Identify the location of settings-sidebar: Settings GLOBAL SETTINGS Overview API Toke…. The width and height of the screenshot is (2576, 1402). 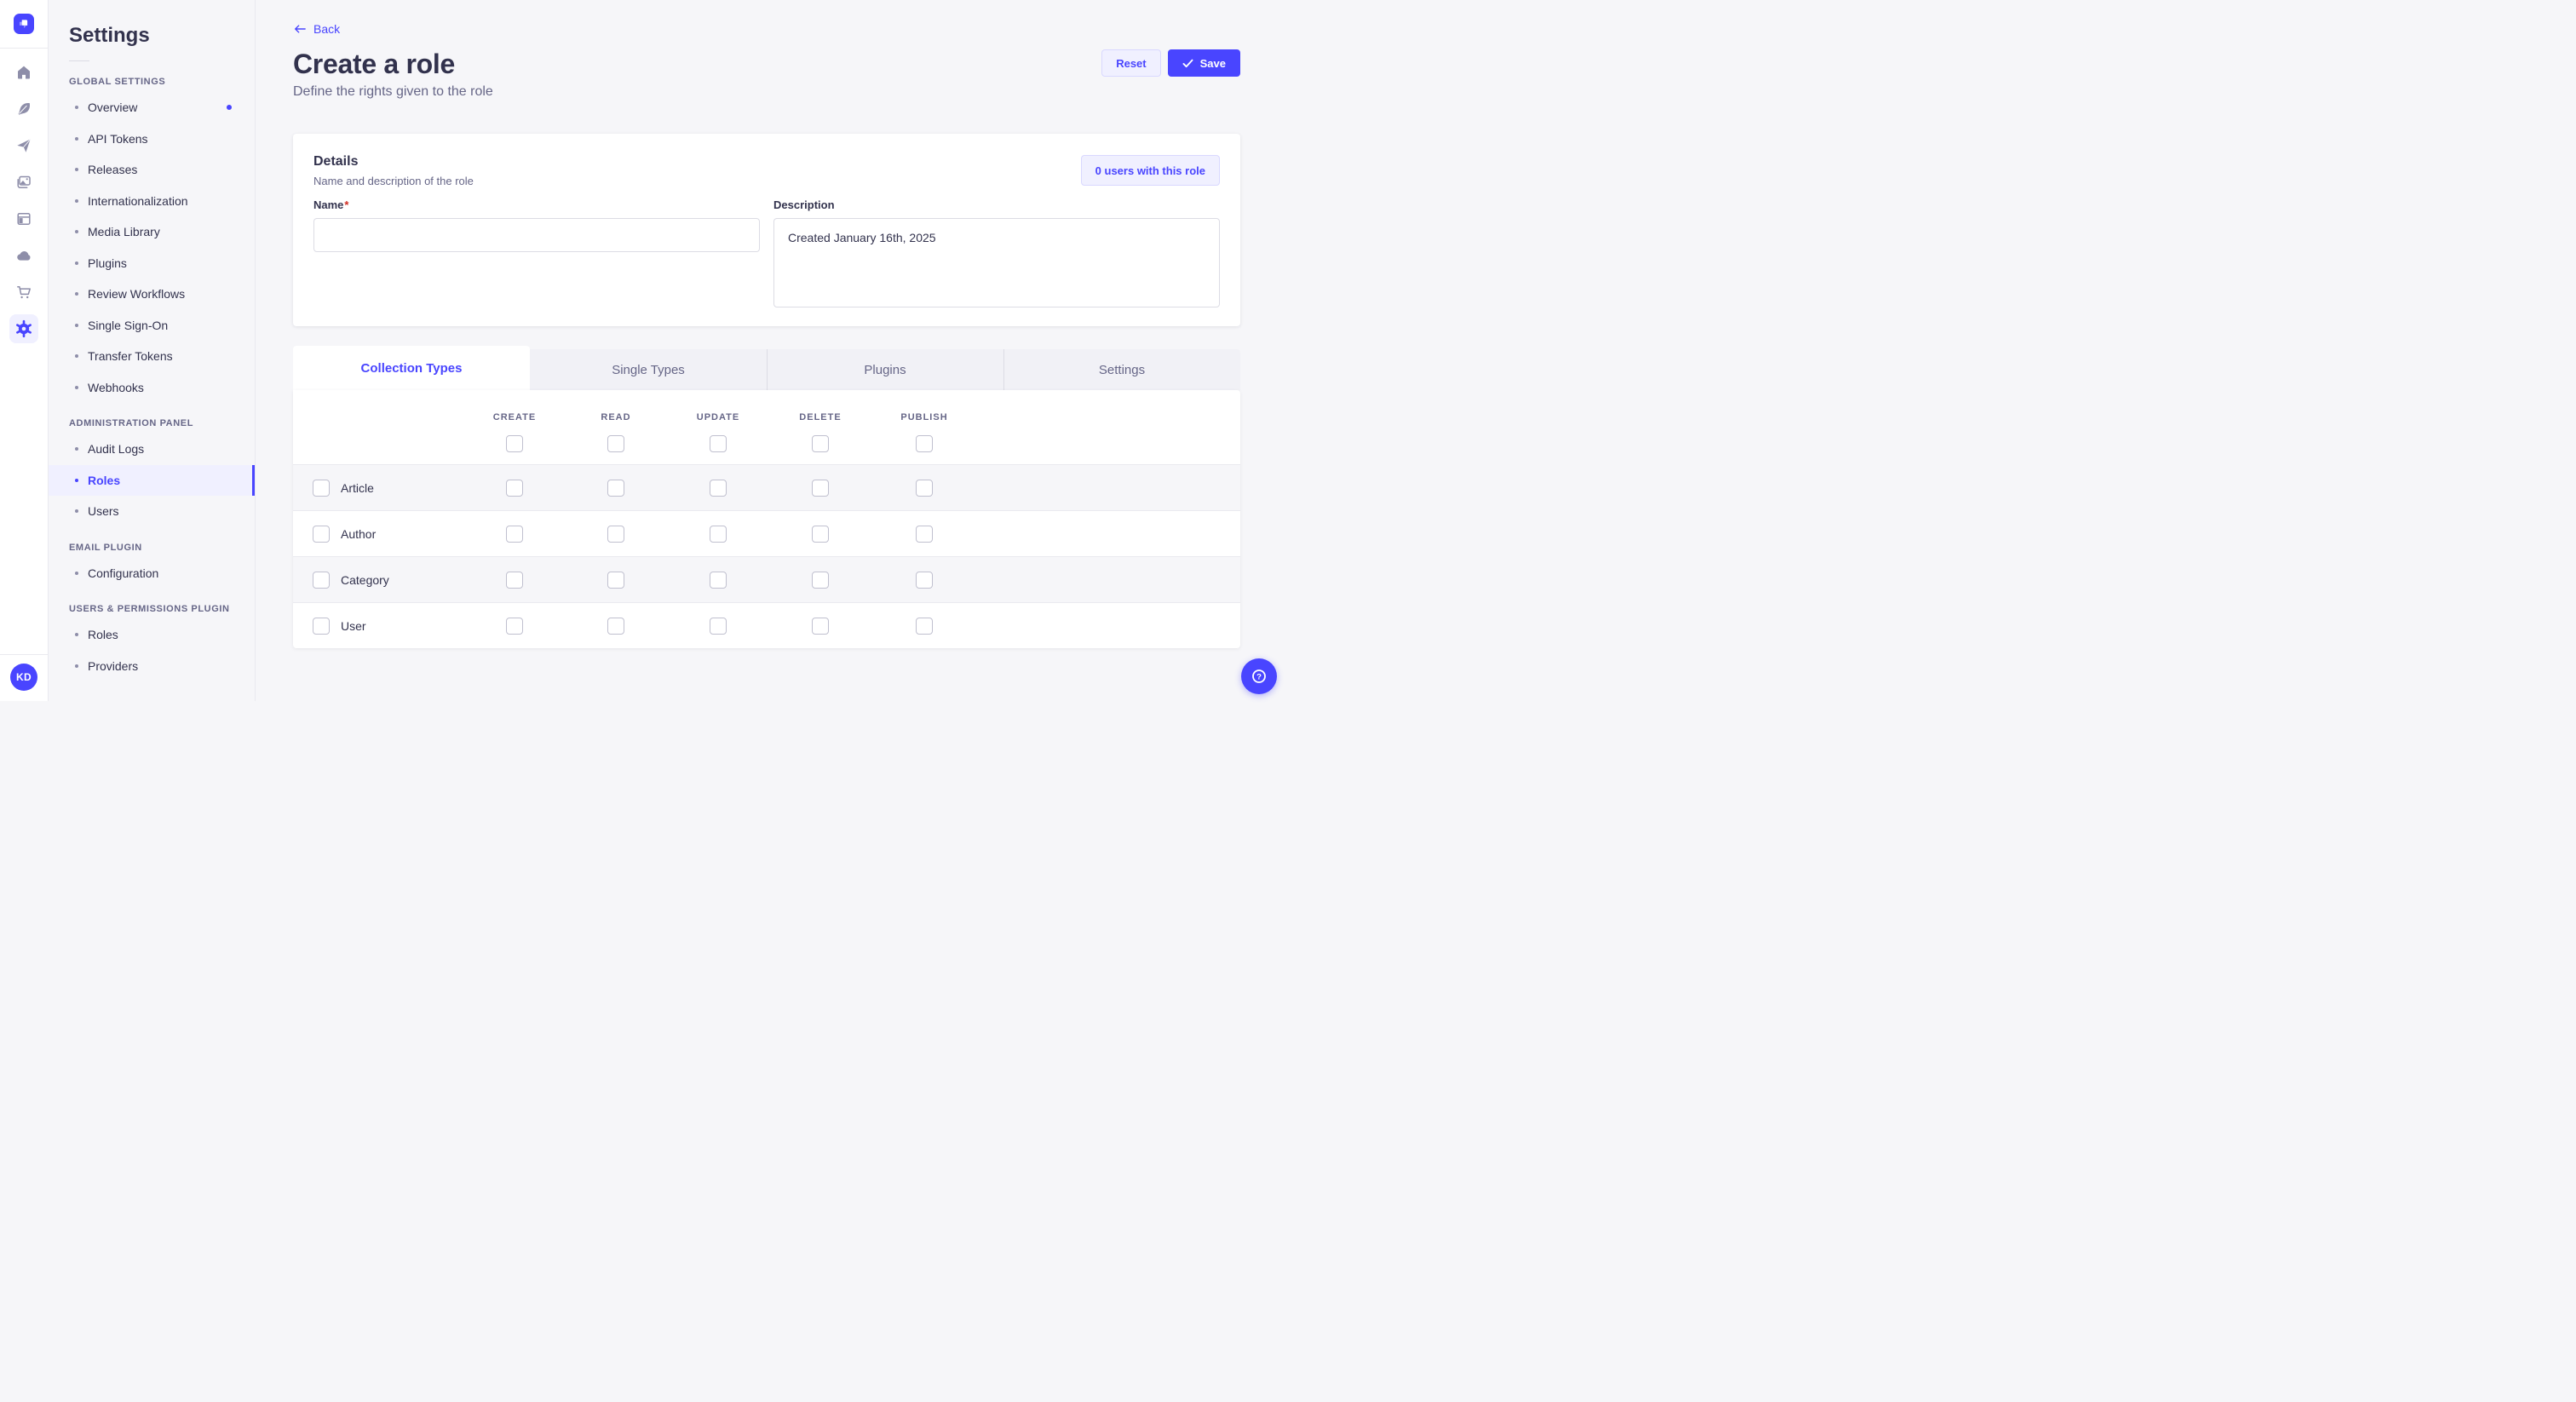
(153, 350).